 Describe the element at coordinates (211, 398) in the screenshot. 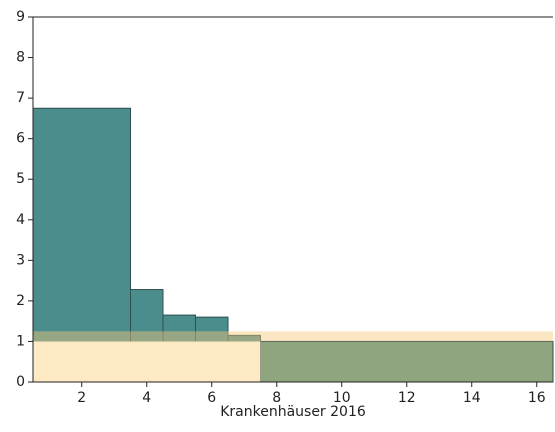

I see `x-tick-label: 6` at that location.